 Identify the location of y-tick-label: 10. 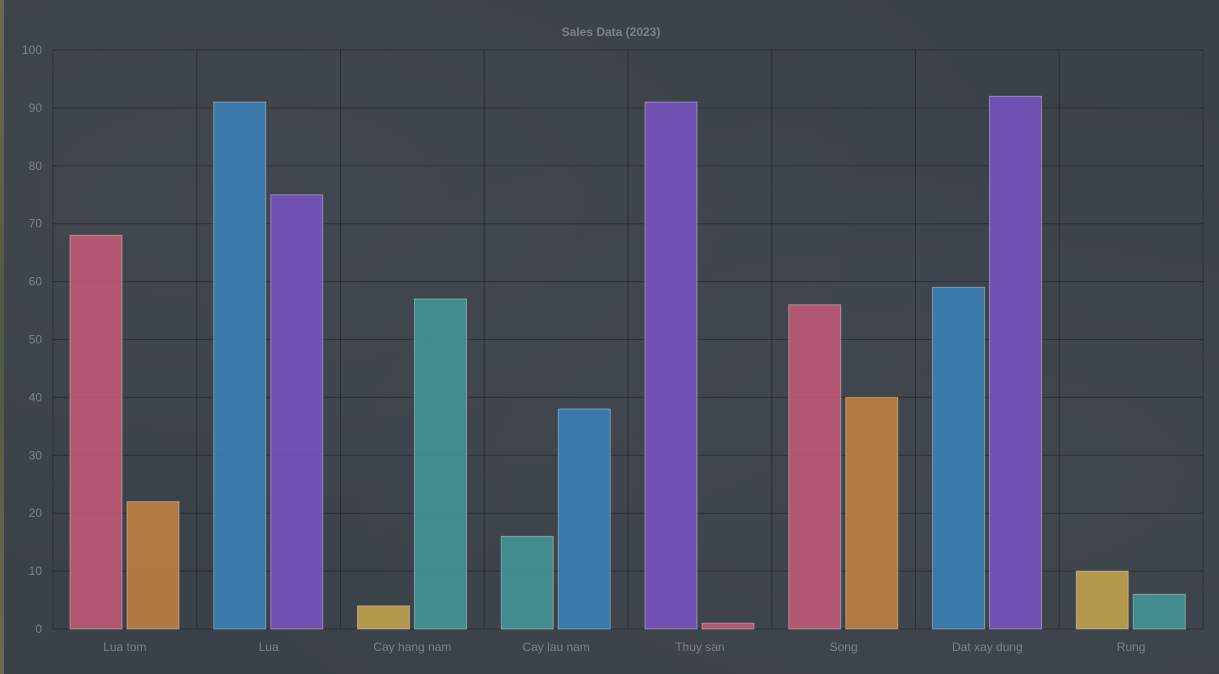
(36, 571).